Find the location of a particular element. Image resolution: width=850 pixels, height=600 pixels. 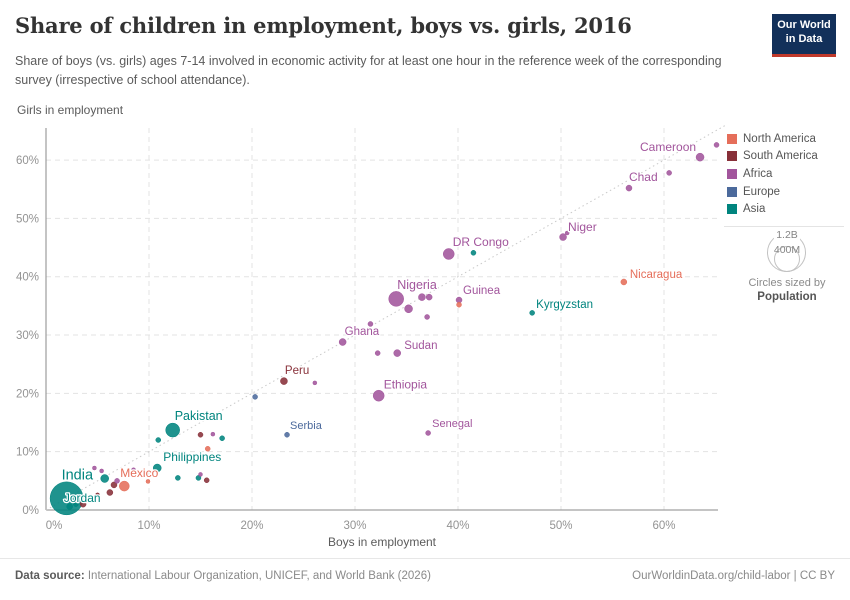

legend-swatch-africa is located at coordinates (732, 173).